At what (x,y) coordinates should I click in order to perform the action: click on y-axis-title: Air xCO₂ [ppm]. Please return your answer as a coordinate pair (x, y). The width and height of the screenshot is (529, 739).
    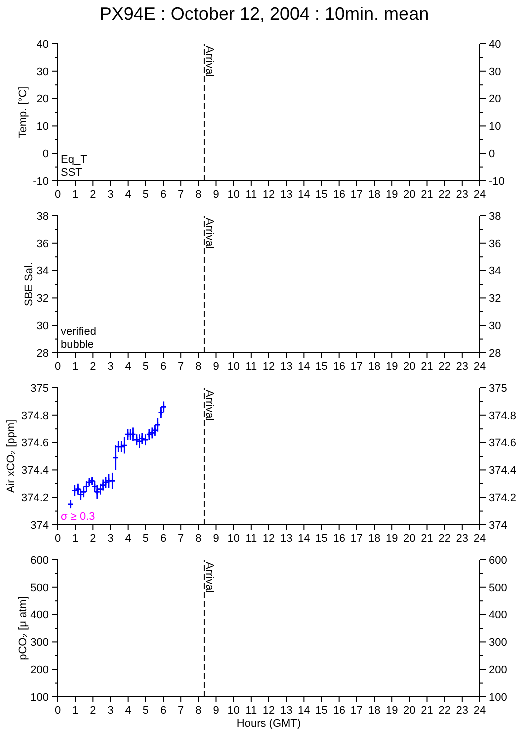
    Looking at the image, I should click on (11, 457).